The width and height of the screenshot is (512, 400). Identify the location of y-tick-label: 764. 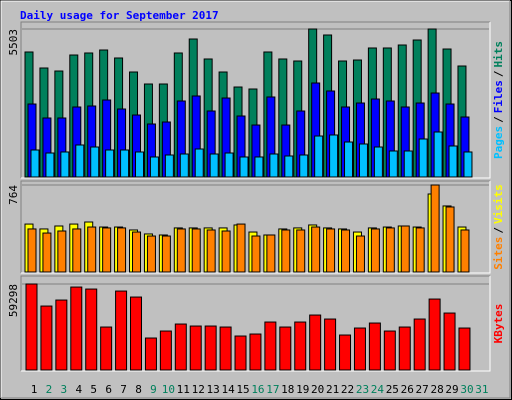
(13, 195).